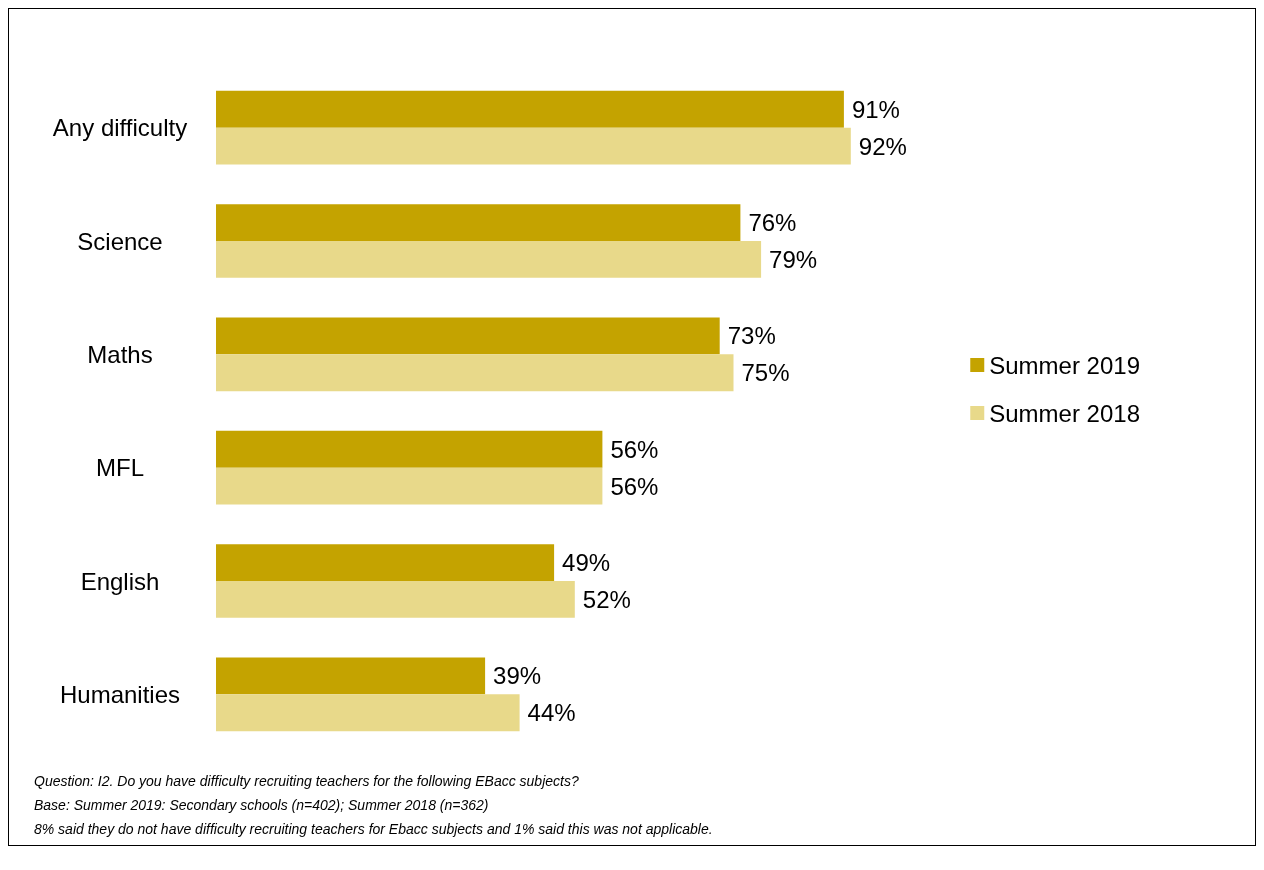 The height and width of the screenshot is (870, 1264). Describe the element at coordinates (606, 599) in the screenshot. I see `data-label: 52%` at that location.